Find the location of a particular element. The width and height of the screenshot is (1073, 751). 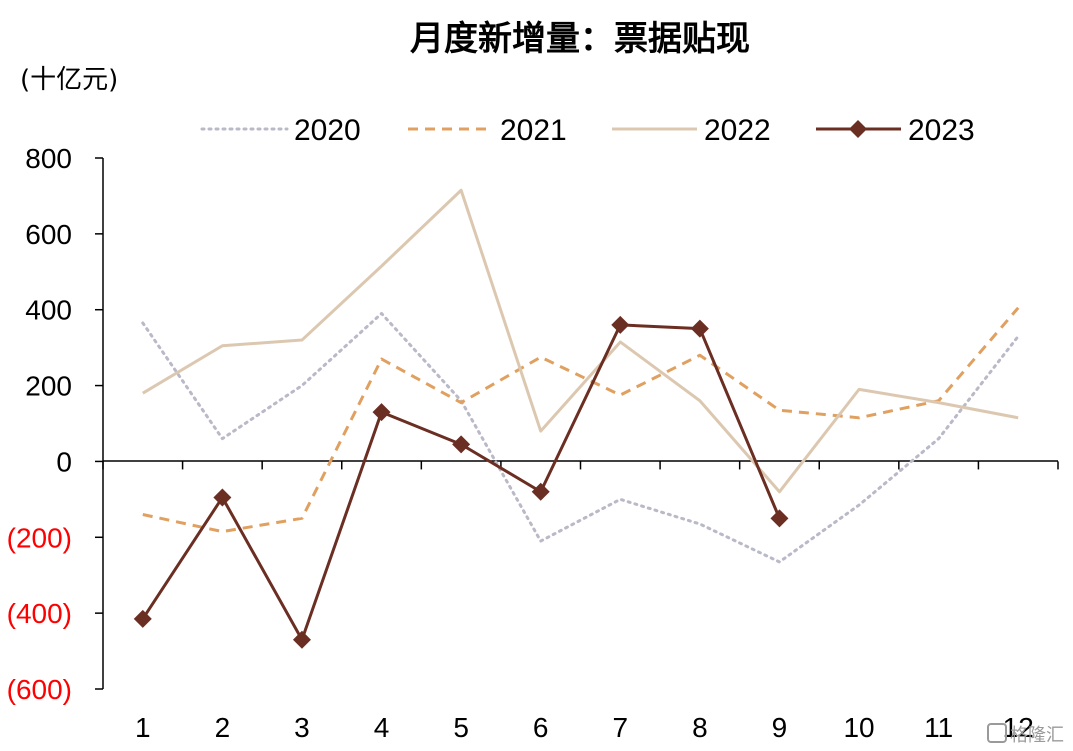

chart-title: 月度新增量：票据贴现 is located at coordinates (580, 39).